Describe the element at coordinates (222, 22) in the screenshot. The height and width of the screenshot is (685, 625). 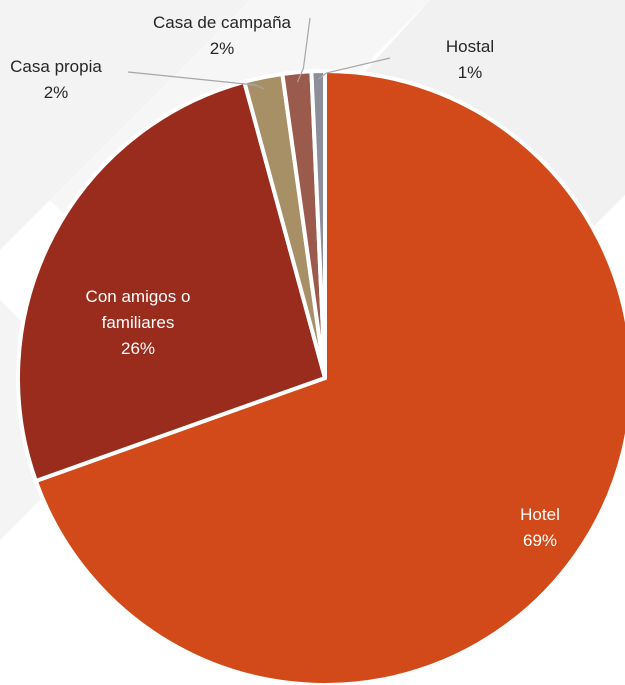
I see `slice-category: Casa de campaña` at that location.